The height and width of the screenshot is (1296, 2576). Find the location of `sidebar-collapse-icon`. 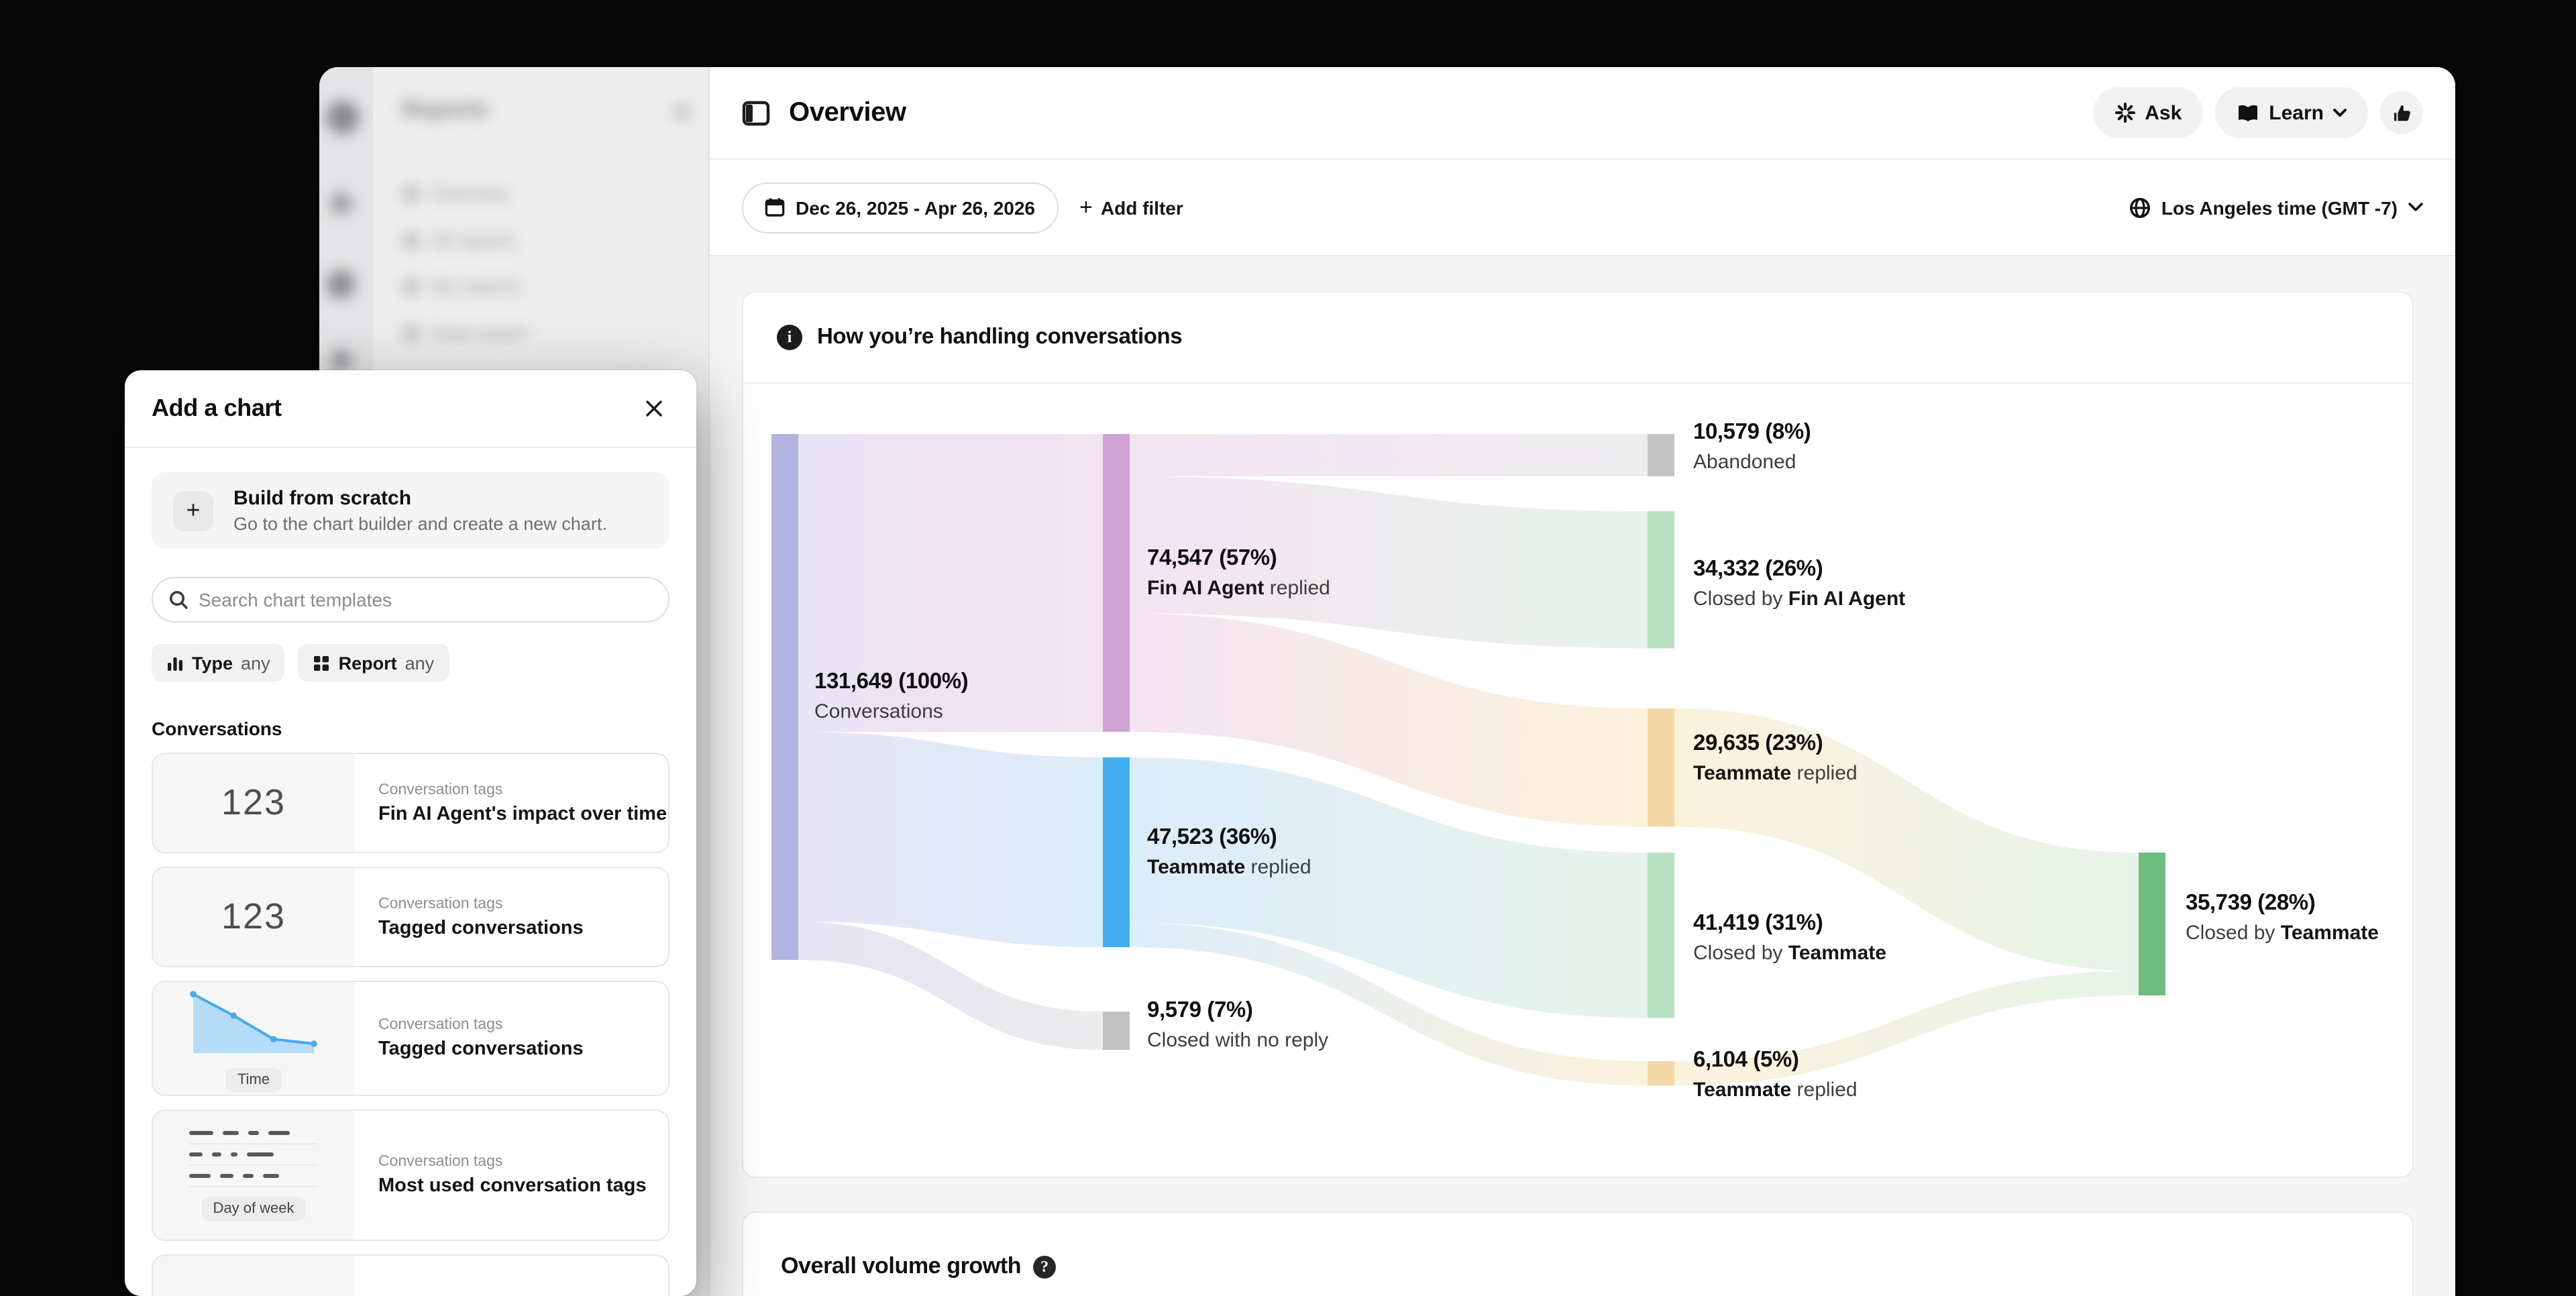

sidebar-collapse-icon is located at coordinates (682, 112).